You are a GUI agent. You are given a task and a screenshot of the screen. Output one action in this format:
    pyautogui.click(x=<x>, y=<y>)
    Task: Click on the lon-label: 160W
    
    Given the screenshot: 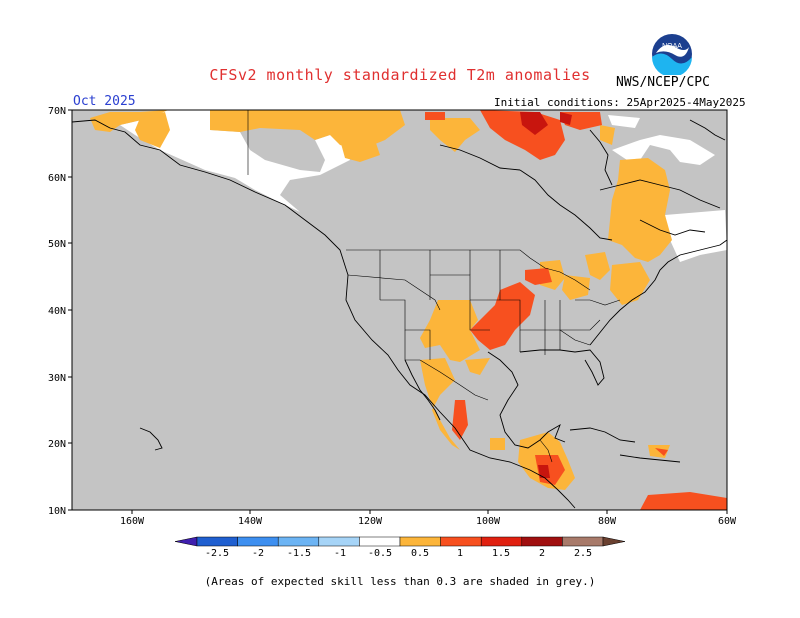 What is the action you would take?
    pyautogui.click(x=132, y=521)
    